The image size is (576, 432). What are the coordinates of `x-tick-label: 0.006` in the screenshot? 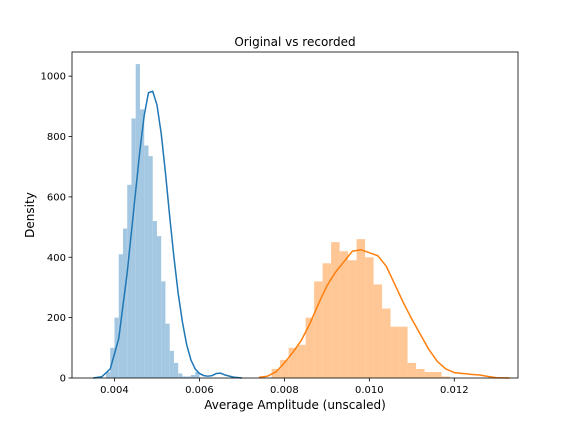 It's located at (199, 390).